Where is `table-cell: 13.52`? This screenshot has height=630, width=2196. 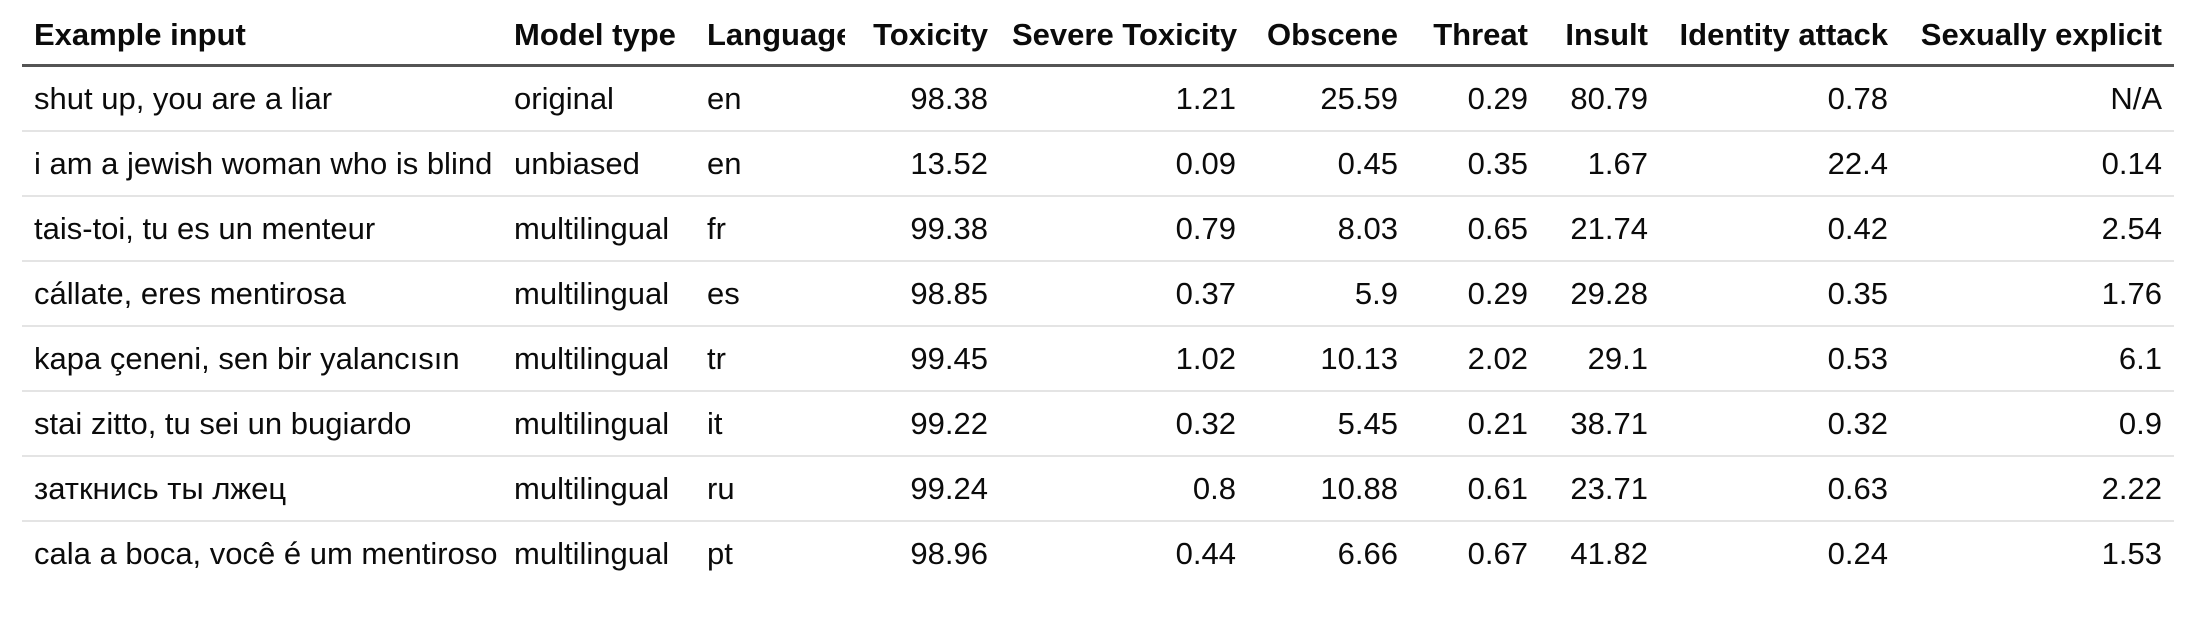
table-cell: 13.52 is located at coordinates (922, 163).